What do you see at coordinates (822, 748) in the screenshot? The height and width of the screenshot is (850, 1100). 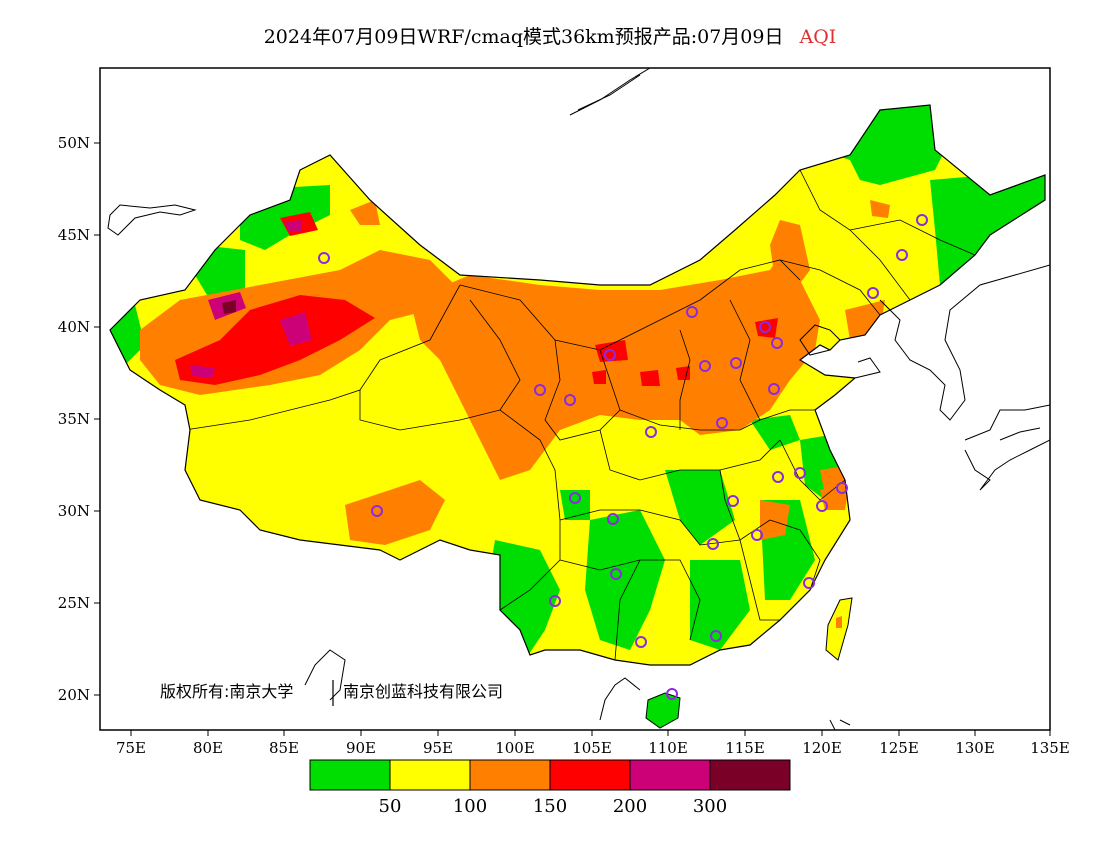 I see `lon-tick-label: 120E` at bounding box center [822, 748].